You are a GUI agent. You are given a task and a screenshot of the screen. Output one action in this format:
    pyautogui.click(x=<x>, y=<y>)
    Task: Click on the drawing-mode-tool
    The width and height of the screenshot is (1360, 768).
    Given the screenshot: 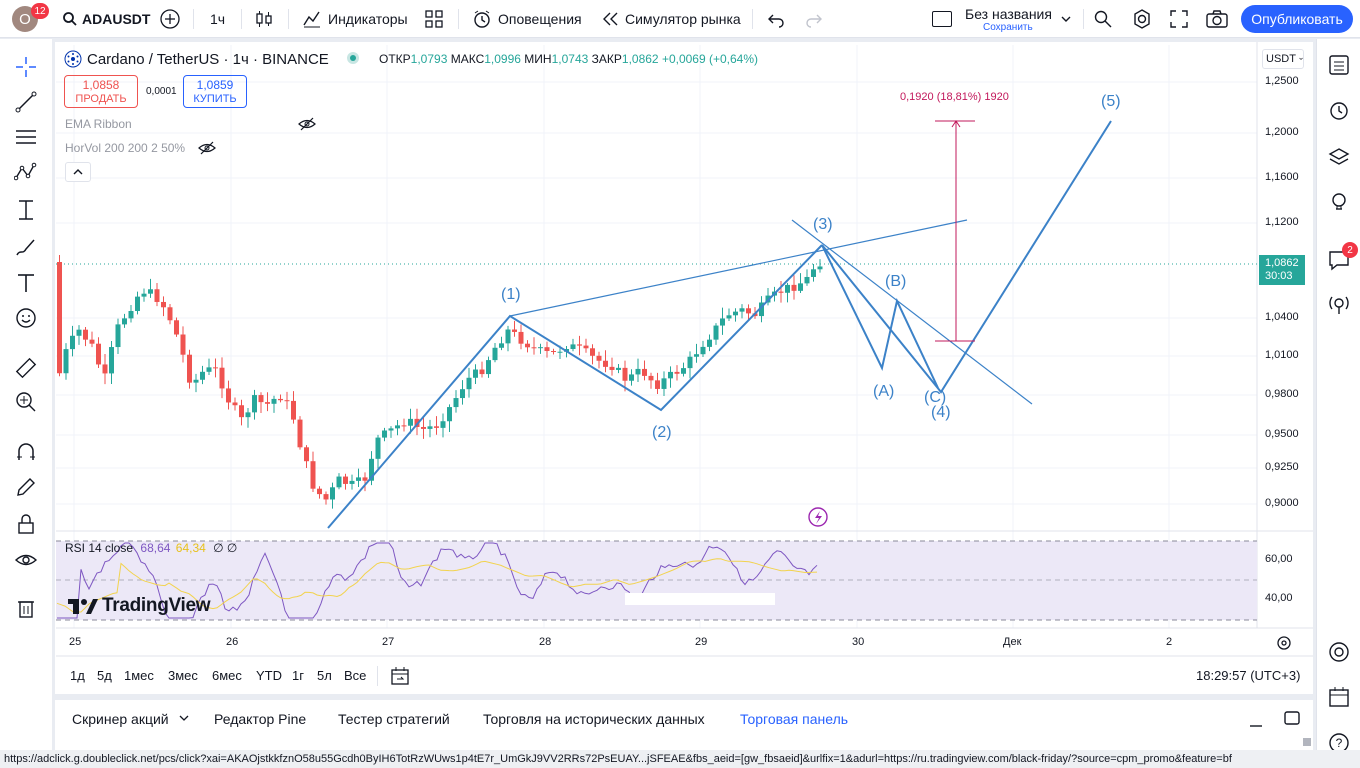 What is the action you would take?
    pyautogui.click(x=26, y=487)
    